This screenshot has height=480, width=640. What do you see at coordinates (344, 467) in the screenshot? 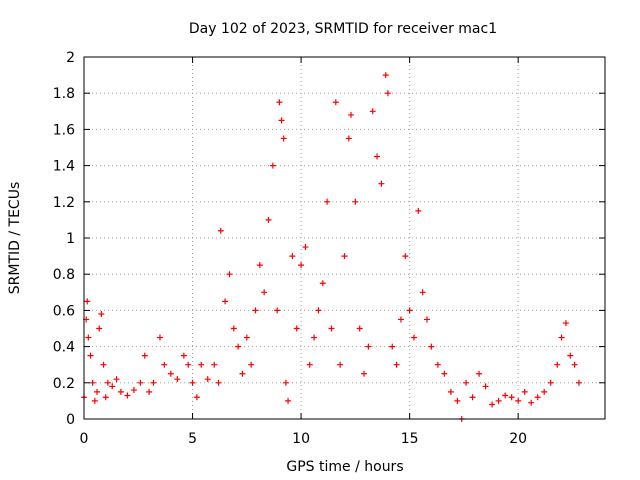
I see `x-axis-label: GPS time / hours` at bounding box center [344, 467].